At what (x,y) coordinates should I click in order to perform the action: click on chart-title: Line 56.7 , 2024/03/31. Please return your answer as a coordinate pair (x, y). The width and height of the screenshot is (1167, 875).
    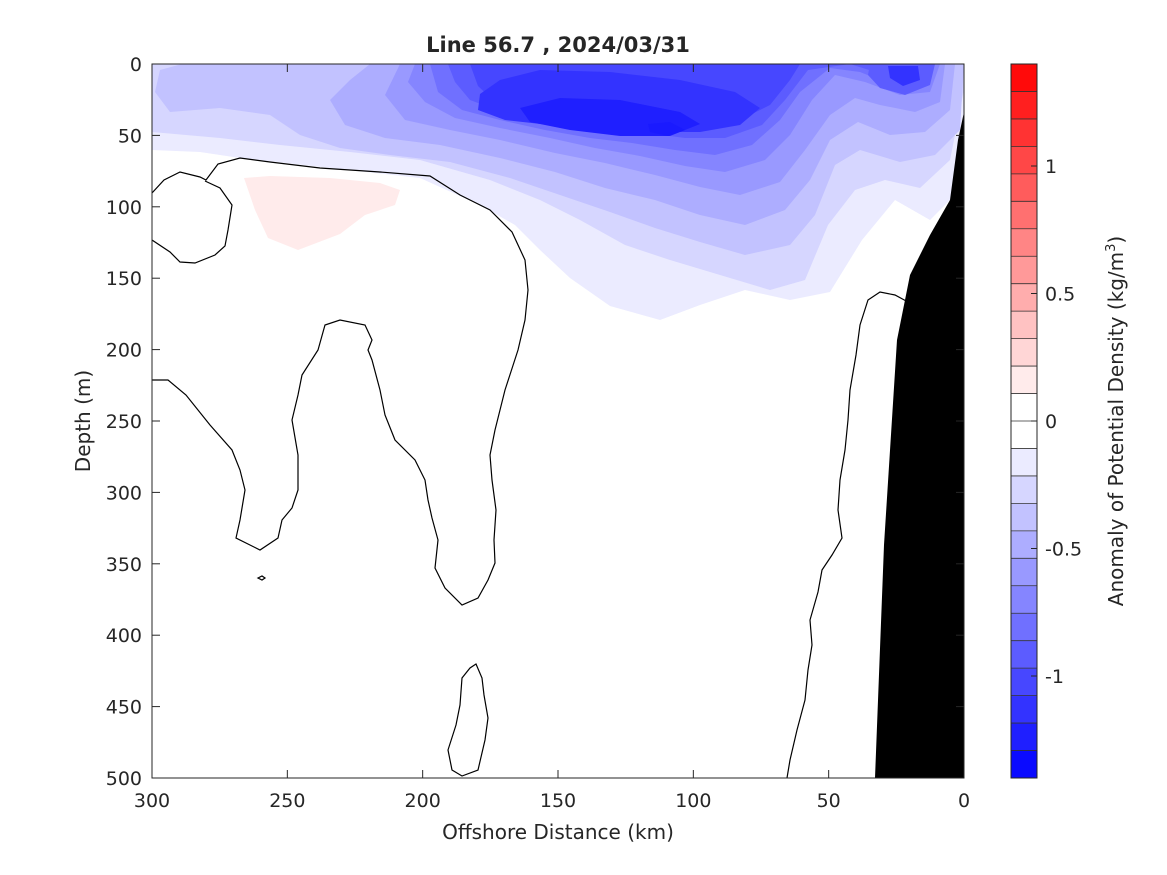
    Looking at the image, I should click on (558, 45).